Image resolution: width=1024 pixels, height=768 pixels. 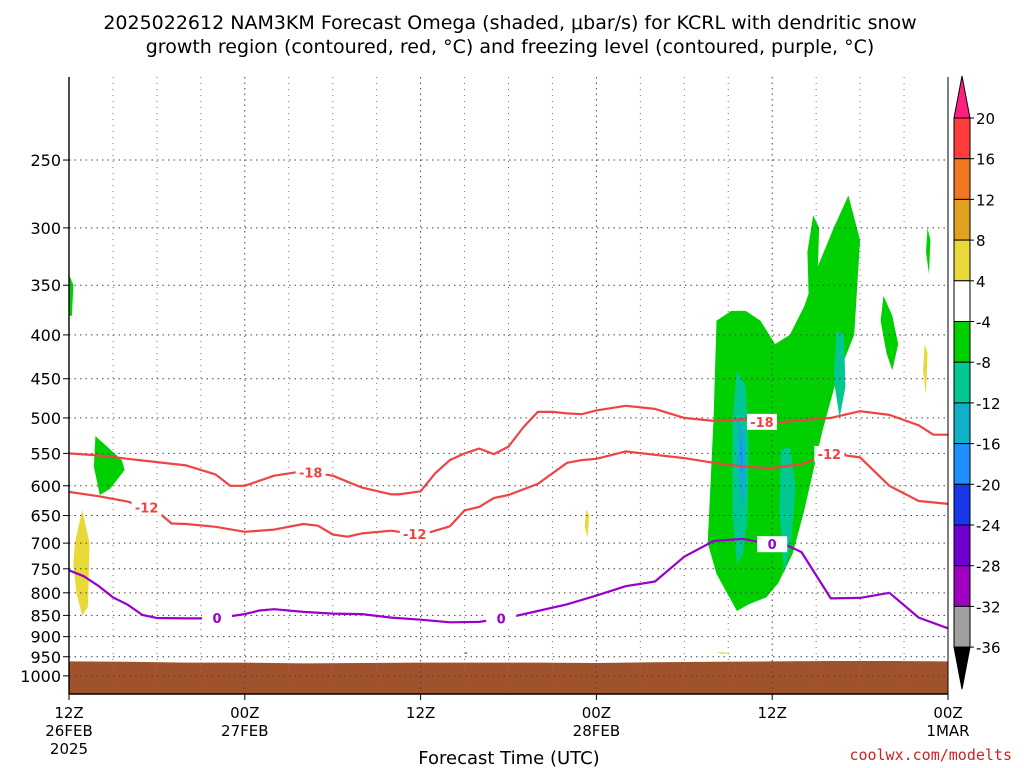 What do you see at coordinates (45, 516) in the screenshot?
I see `y-tick-label-650: 650` at bounding box center [45, 516].